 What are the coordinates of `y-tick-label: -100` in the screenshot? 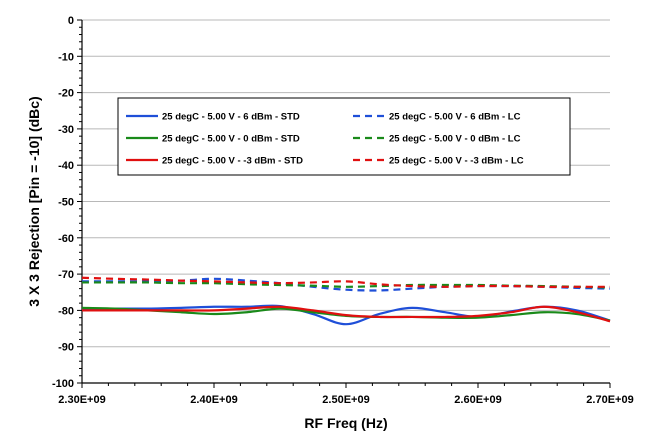 It's located at (63, 384).